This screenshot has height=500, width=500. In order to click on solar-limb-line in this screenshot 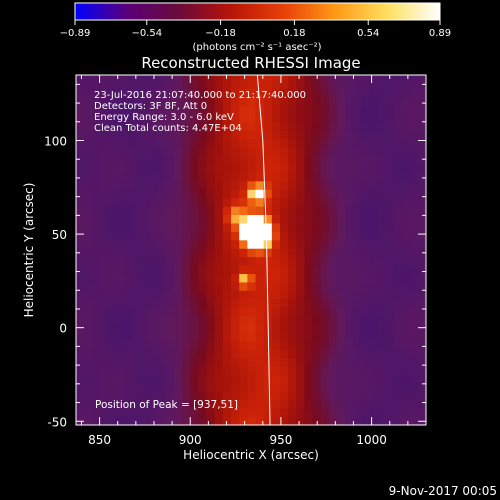, I will do `click(263, 250)`.